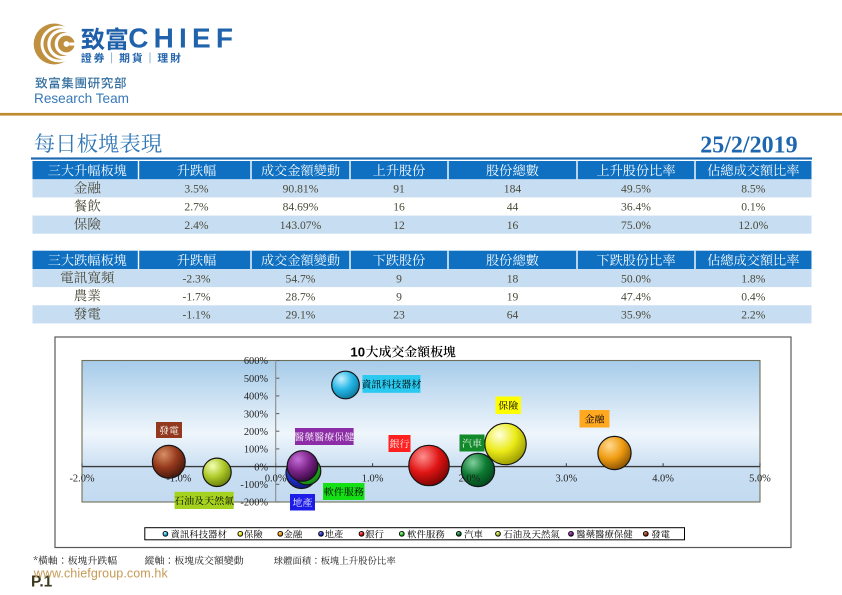 The height and width of the screenshot is (595, 842). I want to click on svg-text: 35.9%, so click(636, 315).